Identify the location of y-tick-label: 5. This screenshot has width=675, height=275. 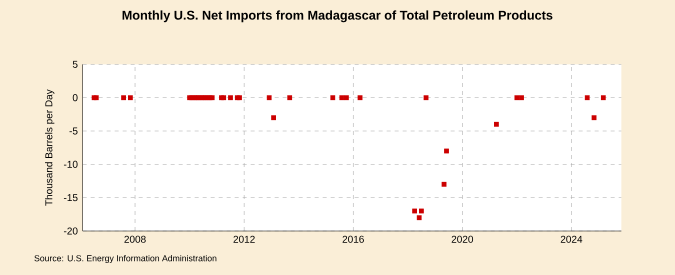
(75, 64).